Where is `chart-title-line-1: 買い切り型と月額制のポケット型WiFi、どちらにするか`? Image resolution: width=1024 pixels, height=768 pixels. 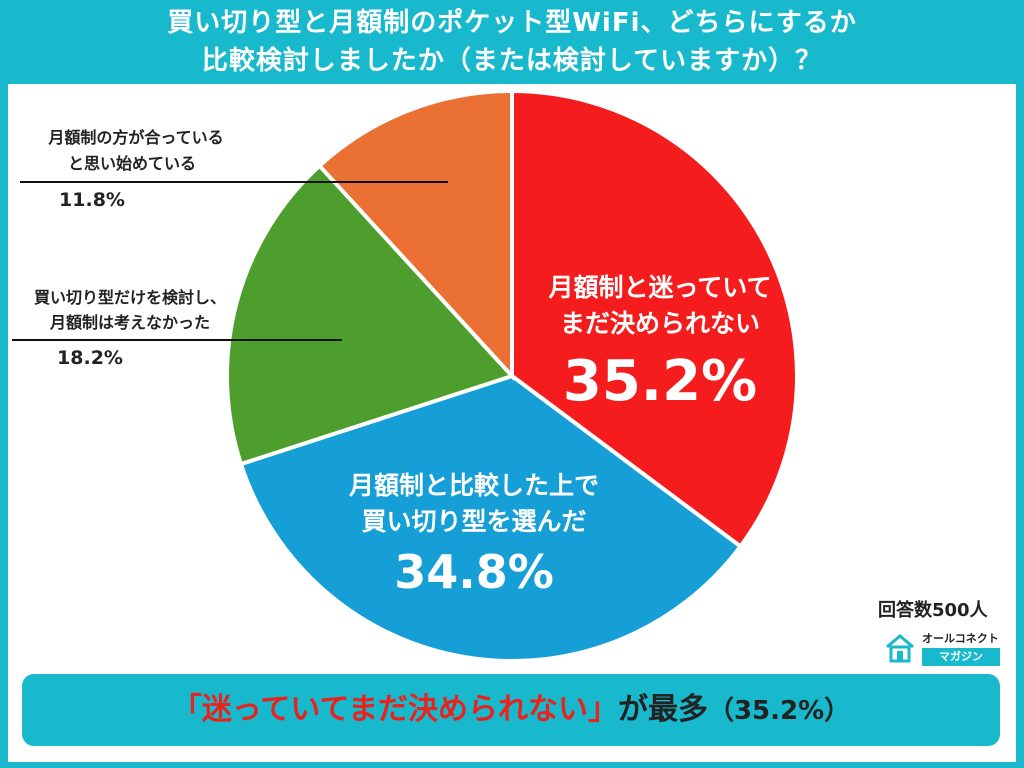
chart-title-line-1: 買い切り型と月額制のポケット型WiFi、どちらにするか is located at coordinates (512, 23).